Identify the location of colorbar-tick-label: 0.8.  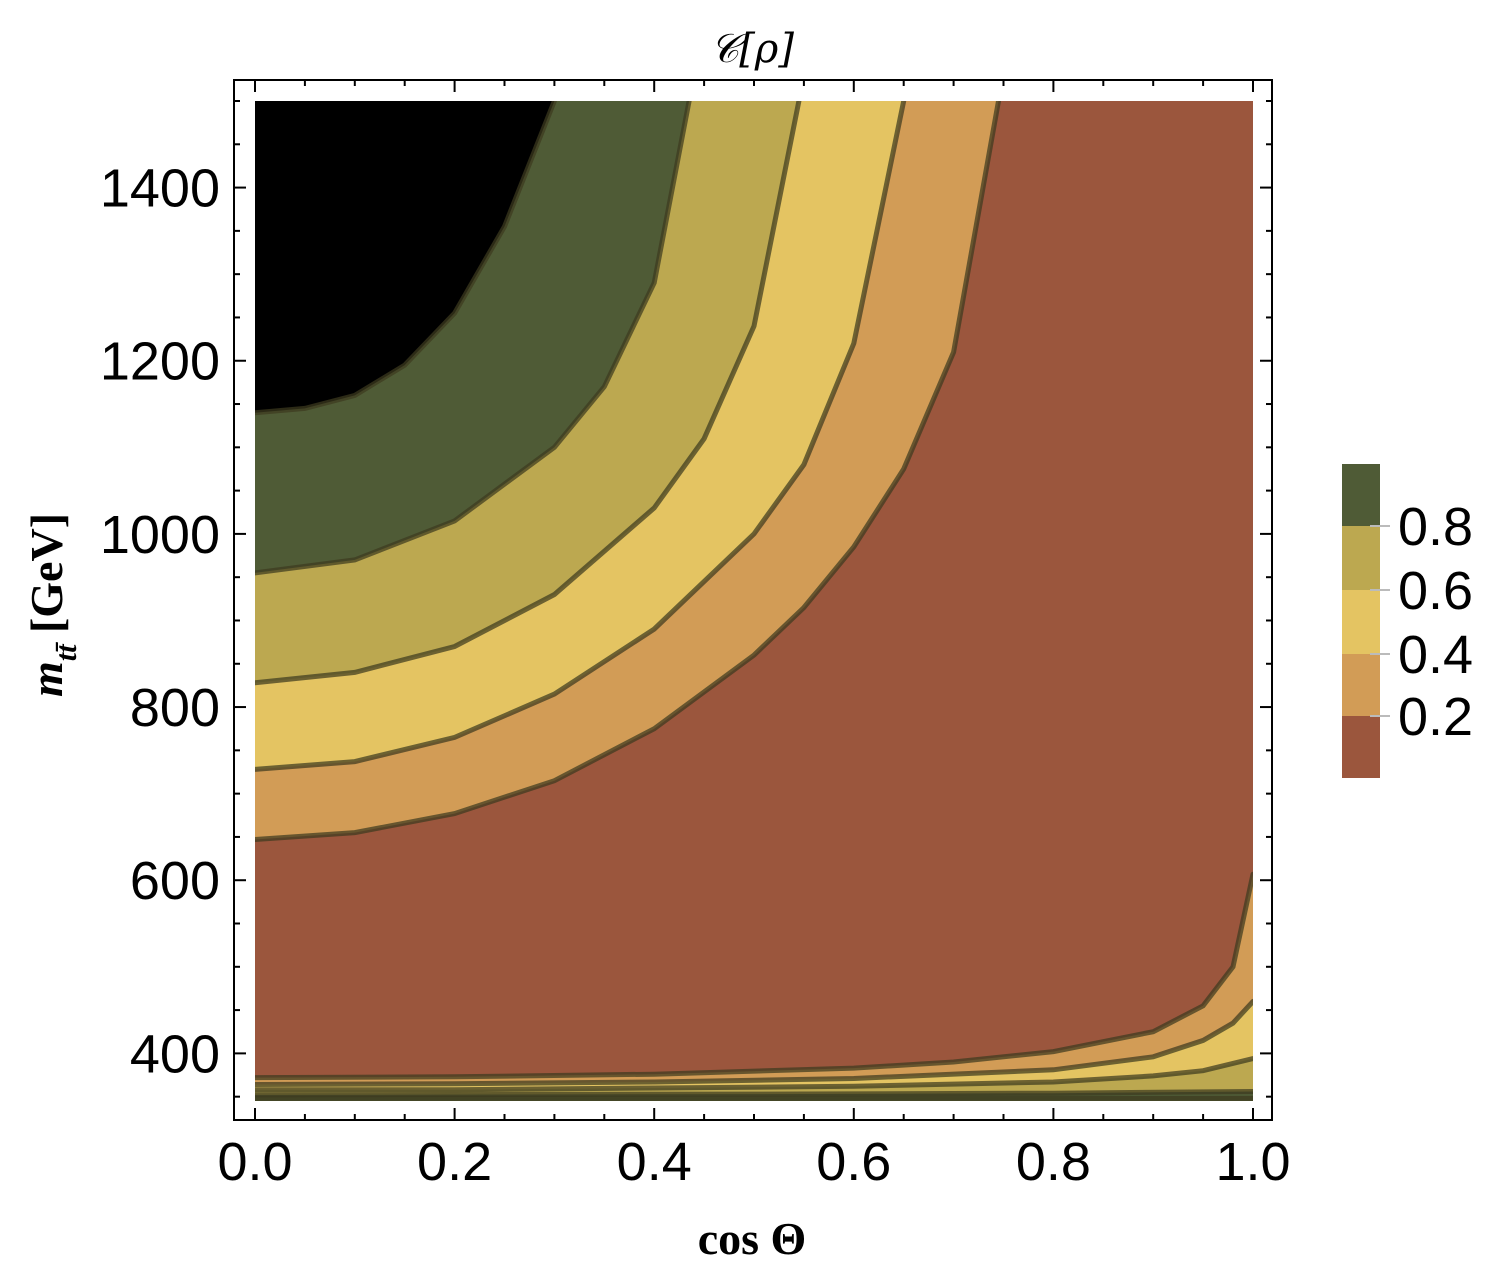
(1435, 527).